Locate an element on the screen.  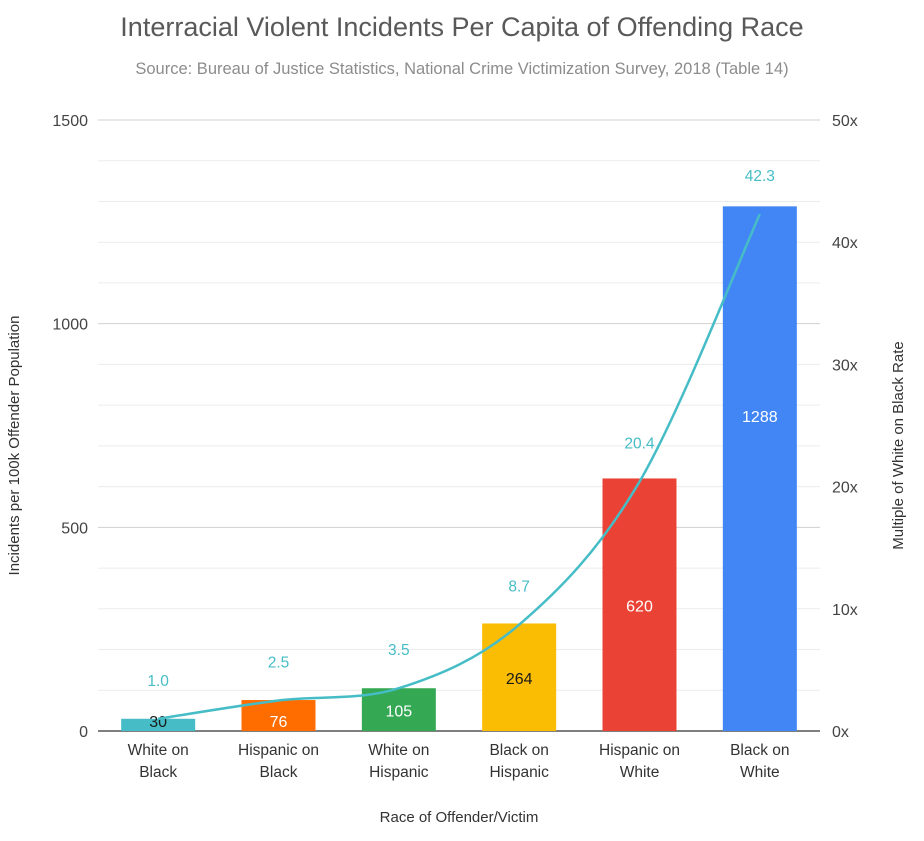
y-tick-label: 500 is located at coordinates (74, 528).